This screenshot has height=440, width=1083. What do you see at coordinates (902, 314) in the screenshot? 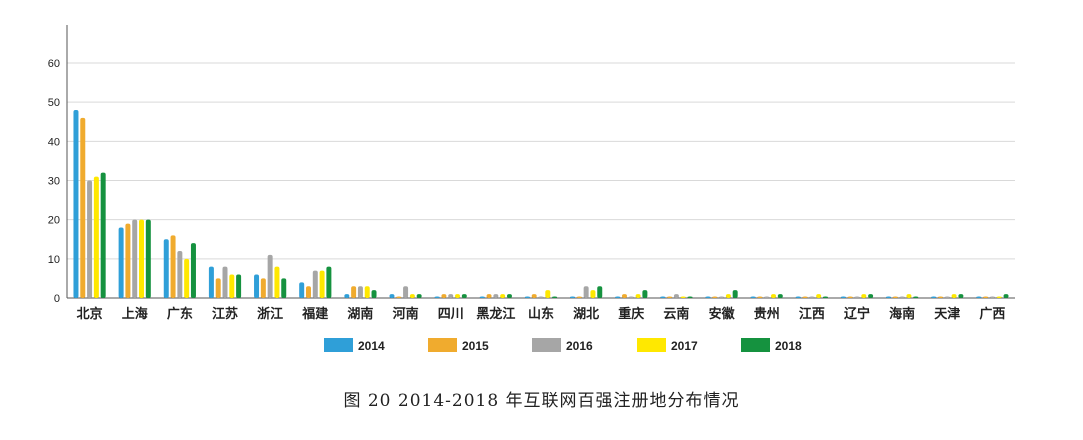
I see `x-category-label: 海南` at bounding box center [902, 314].